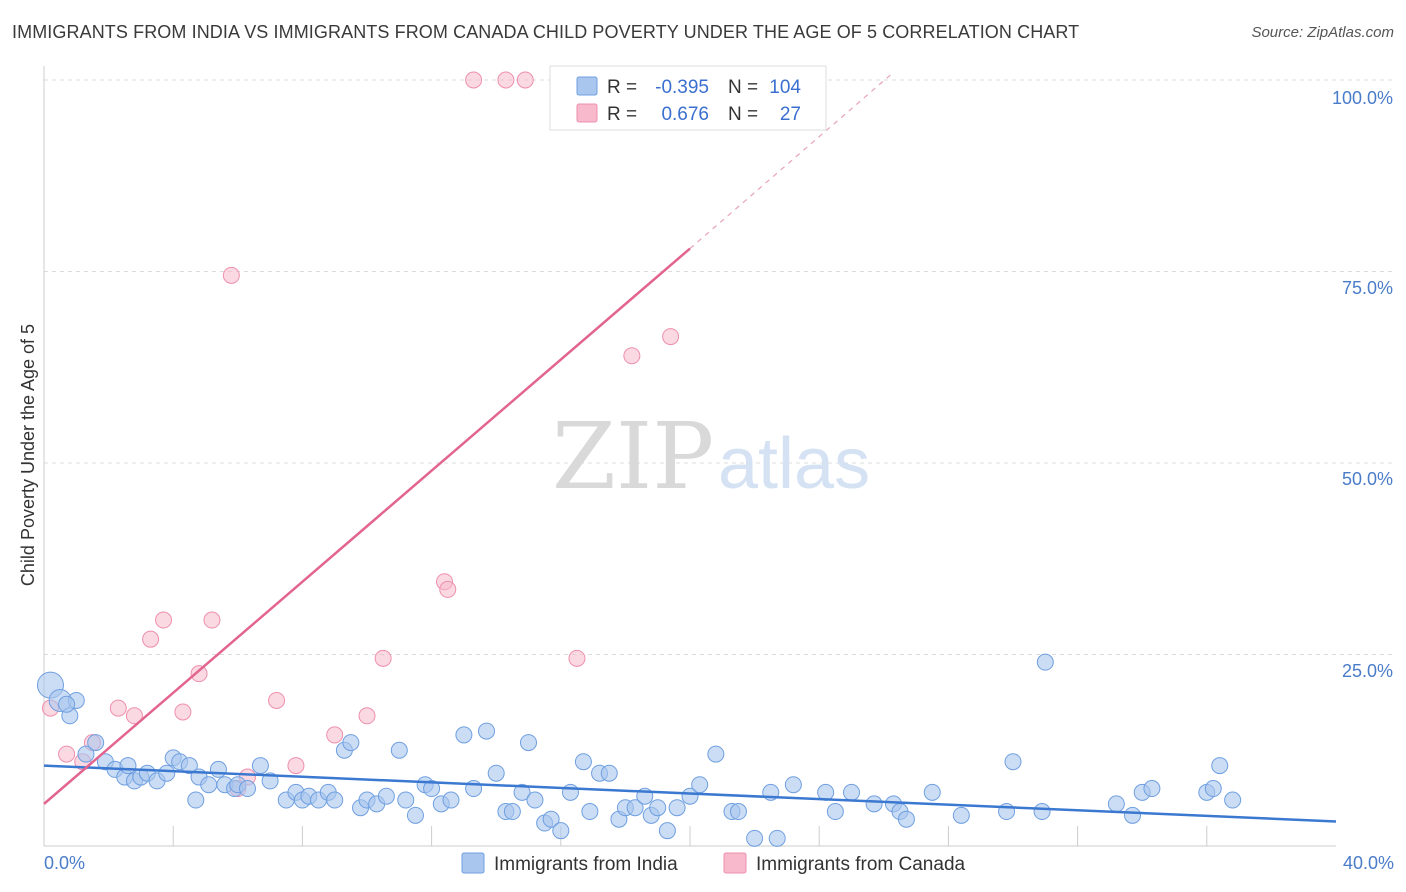  Describe the element at coordinates (690, 793) in the screenshot. I see `india-trend-line` at that location.